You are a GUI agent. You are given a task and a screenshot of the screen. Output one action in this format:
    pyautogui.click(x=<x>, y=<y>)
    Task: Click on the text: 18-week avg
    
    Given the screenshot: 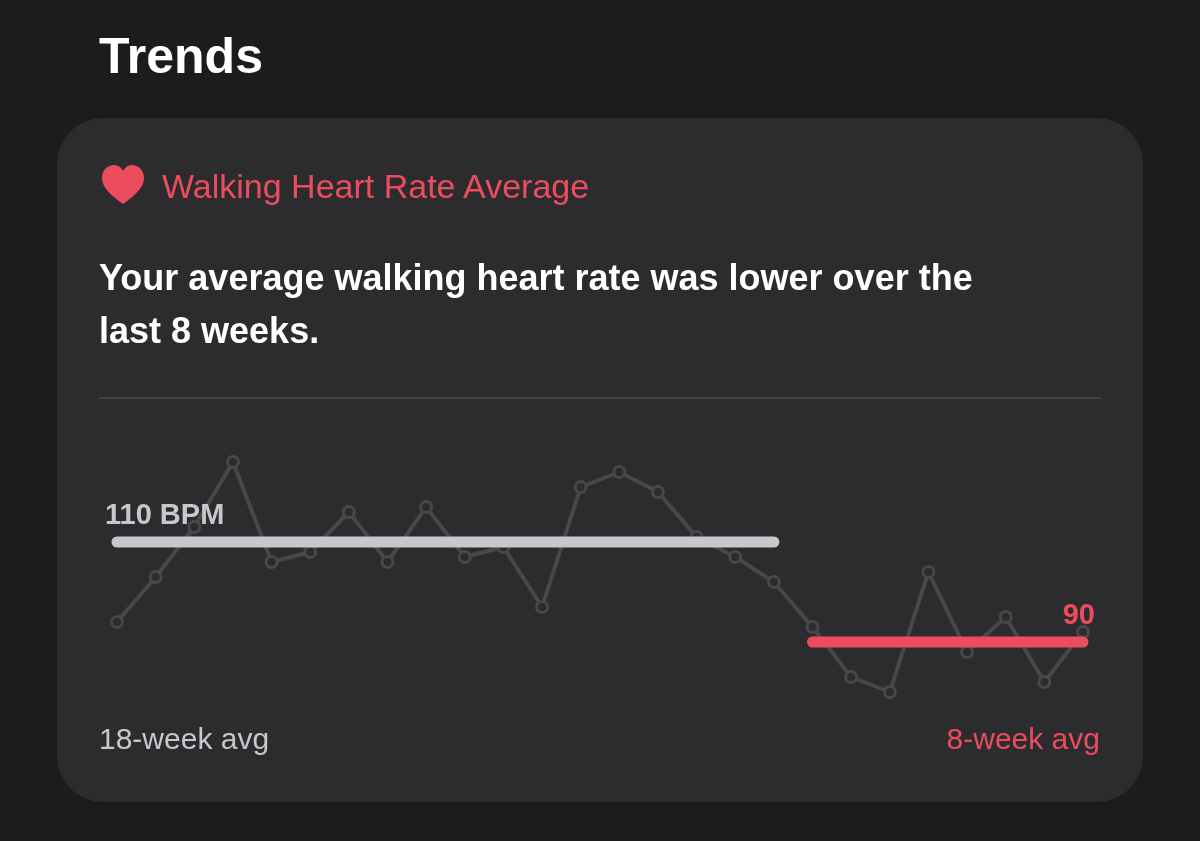 What is the action you would take?
    pyautogui.click(x=184, y=738)
    